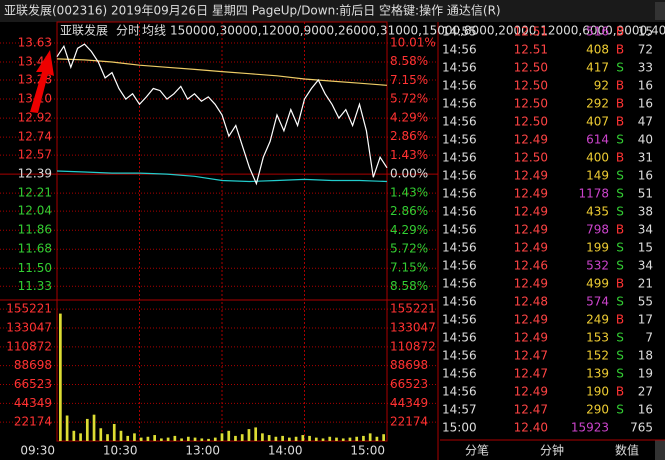  I want to click on trade-price: 12.50, so click(531, 86).